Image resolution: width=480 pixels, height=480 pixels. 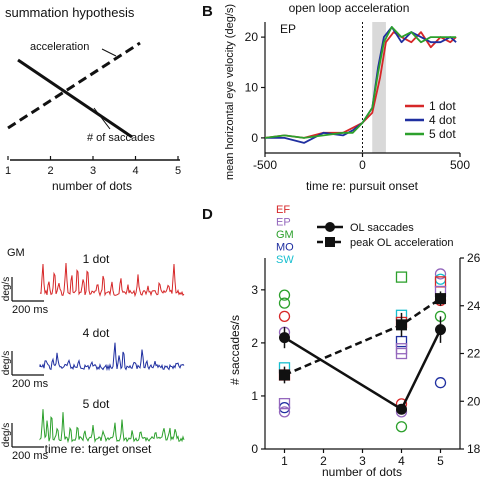 I want to click on panel-d-y2-tick-label: 20, so click(x=473, y=401).